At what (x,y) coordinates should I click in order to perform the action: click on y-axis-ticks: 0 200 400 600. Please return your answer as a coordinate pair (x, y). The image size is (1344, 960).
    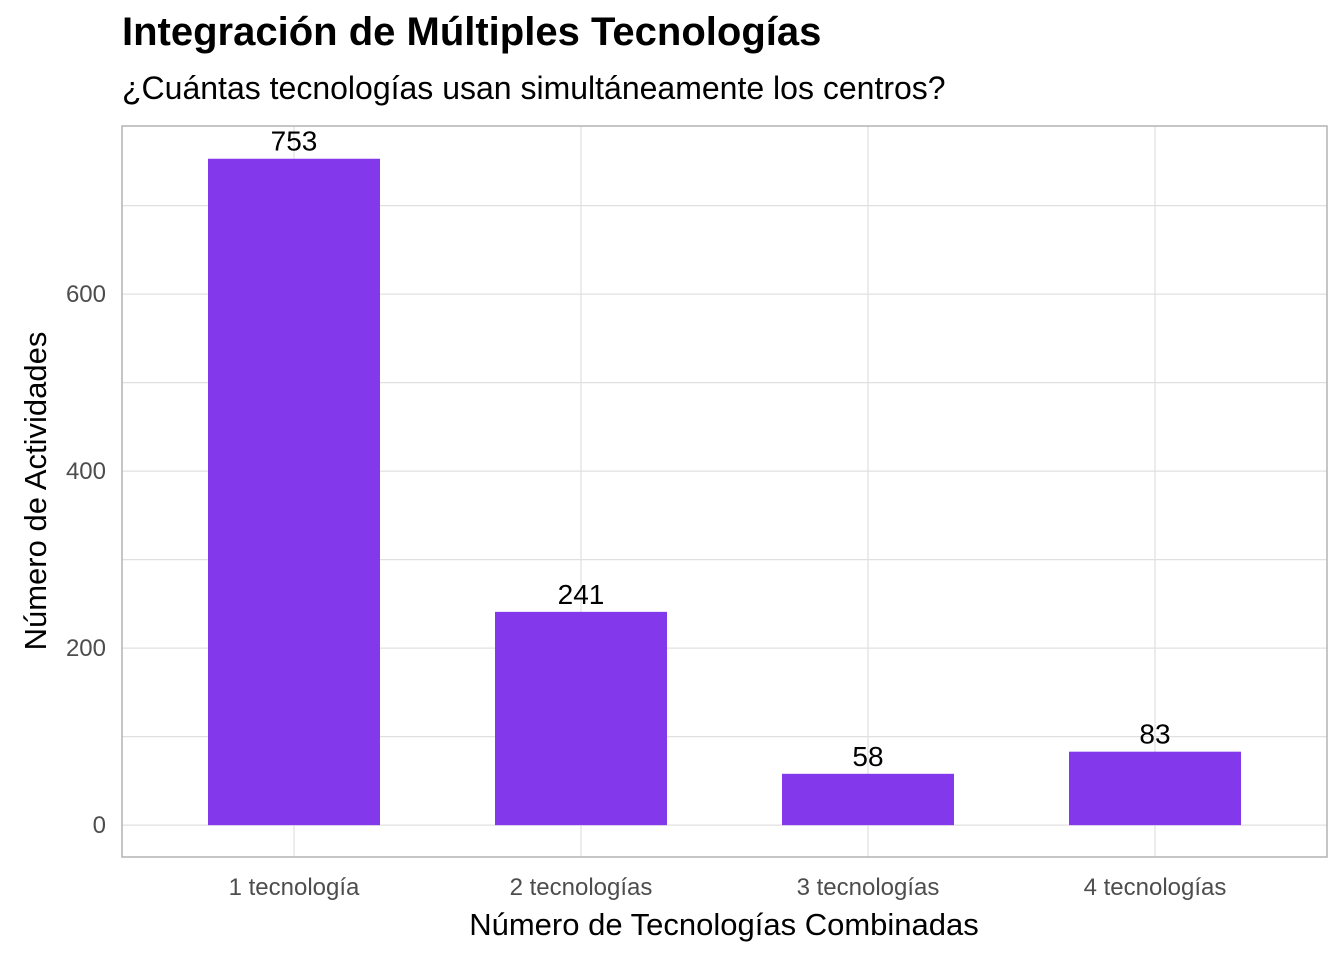
    Looking at the image, I should click on (86, 560).